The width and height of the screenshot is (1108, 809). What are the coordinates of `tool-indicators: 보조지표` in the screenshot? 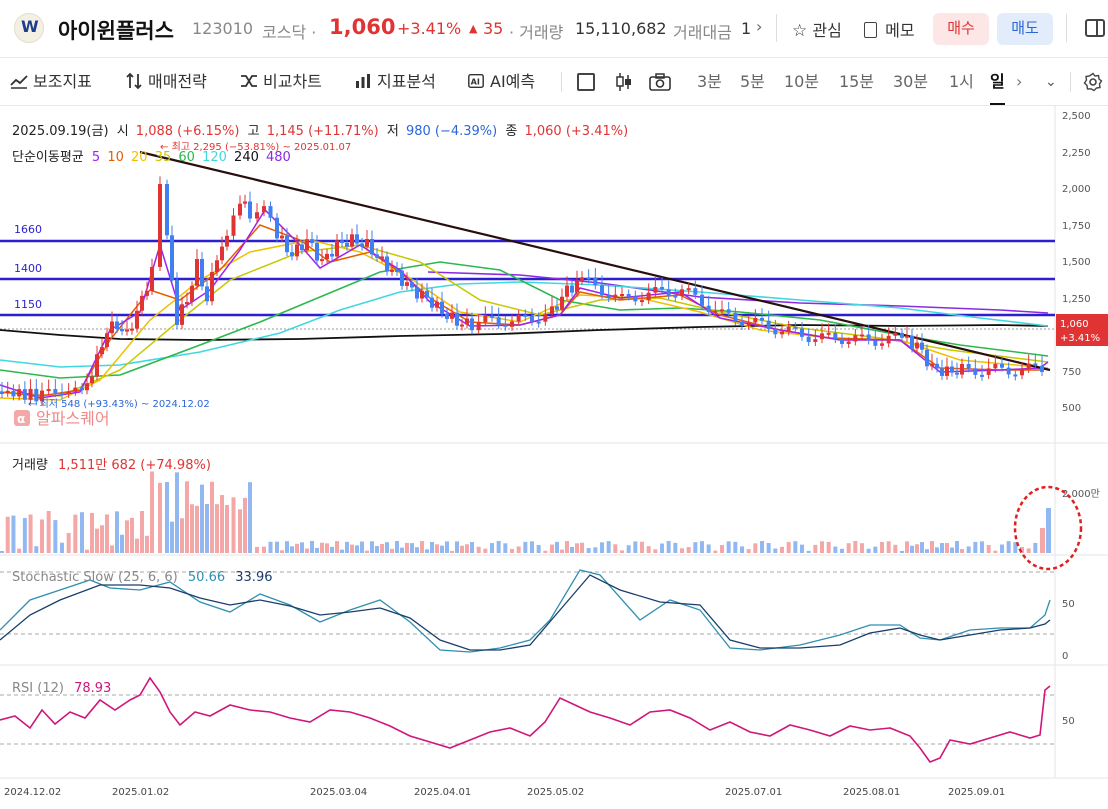 It's located at (51, 82).